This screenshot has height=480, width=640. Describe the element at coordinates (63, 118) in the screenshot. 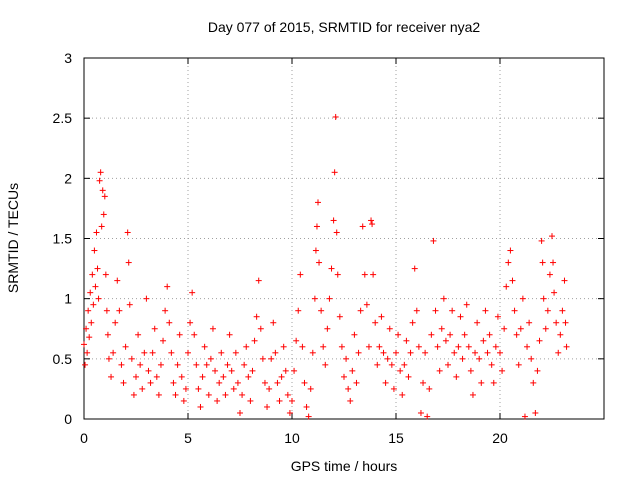

I see `y-tick-label: 2.5` at that location.